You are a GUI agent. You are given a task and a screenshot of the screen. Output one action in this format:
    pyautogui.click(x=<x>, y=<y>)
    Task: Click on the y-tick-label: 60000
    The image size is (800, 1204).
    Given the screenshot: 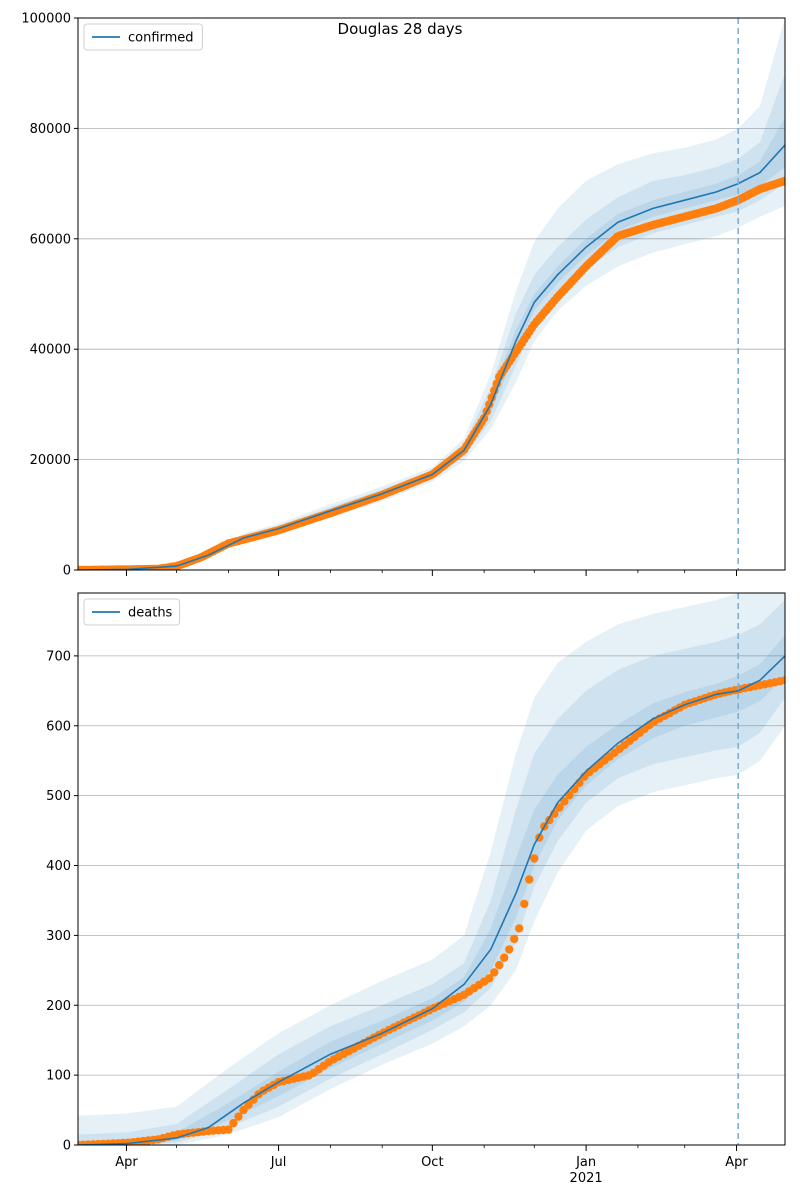 What is the action you would take?
    pyautogui.click(x=50, y=239)
    